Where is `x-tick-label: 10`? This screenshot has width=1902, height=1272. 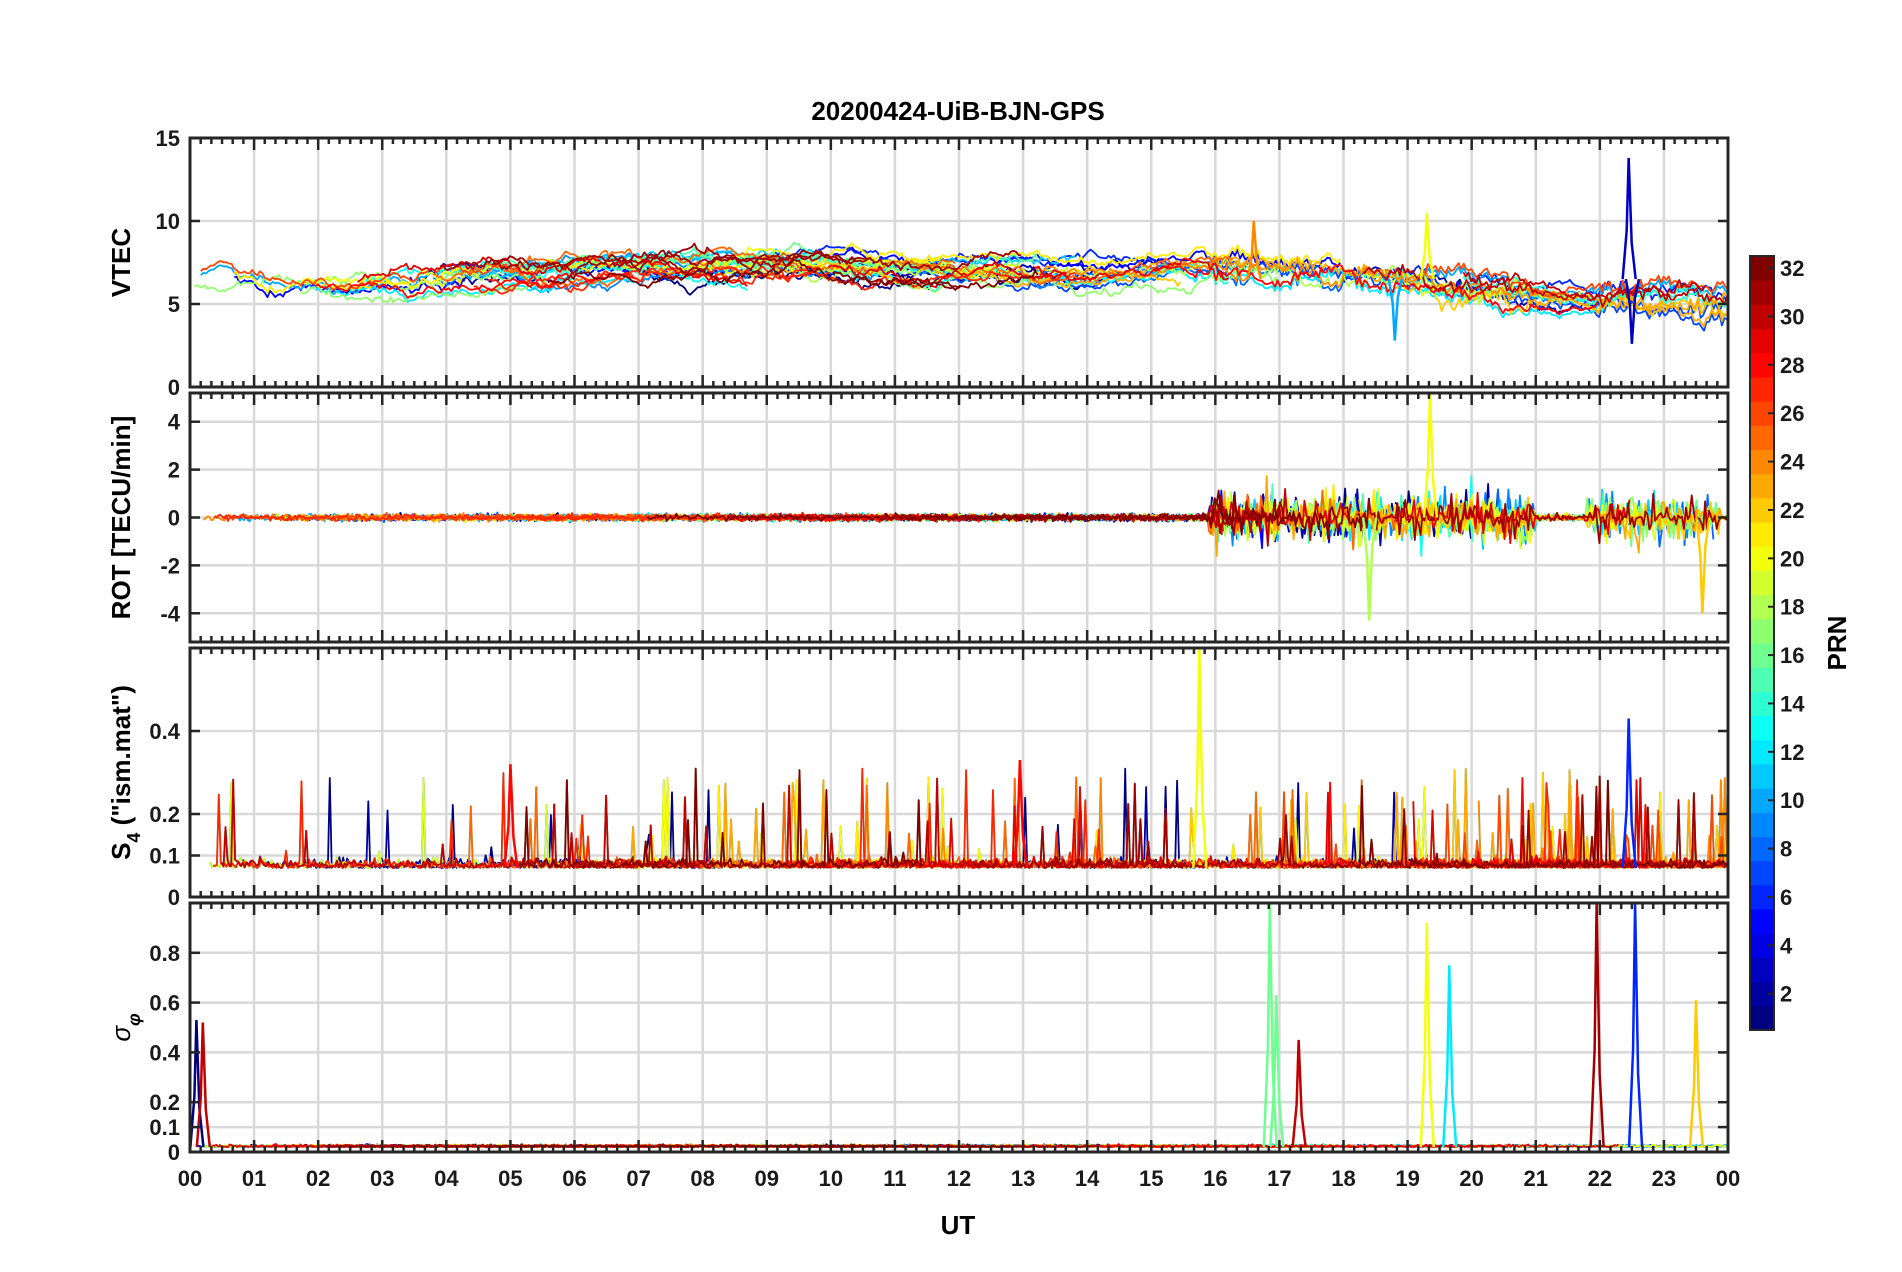
x-tick-label: 10 is located at coordinates (831, 1178).